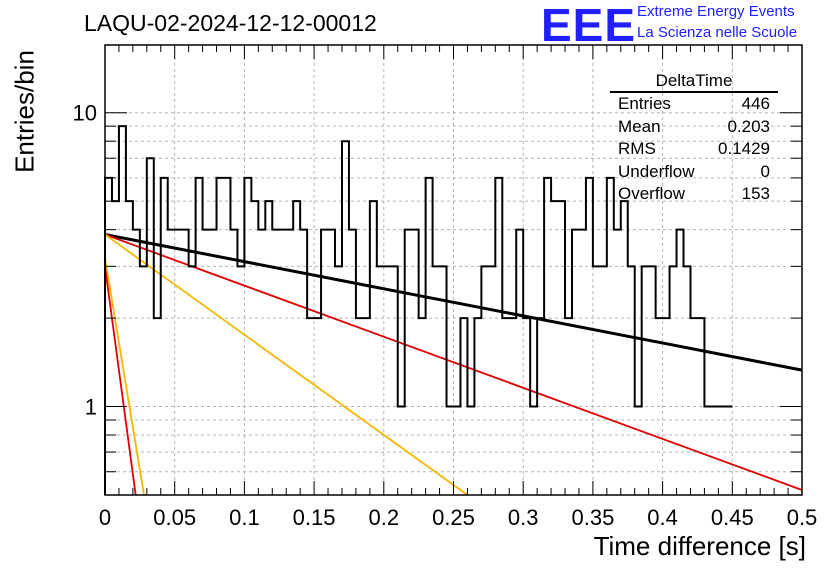 Image resolution: width=836 pixels, height=572 pixels. What do you see at coordinates (717, 32) in the screenshot?
I see `brand-line-2: La Scienza nelle Scuole` at bounding box center [717, 32].